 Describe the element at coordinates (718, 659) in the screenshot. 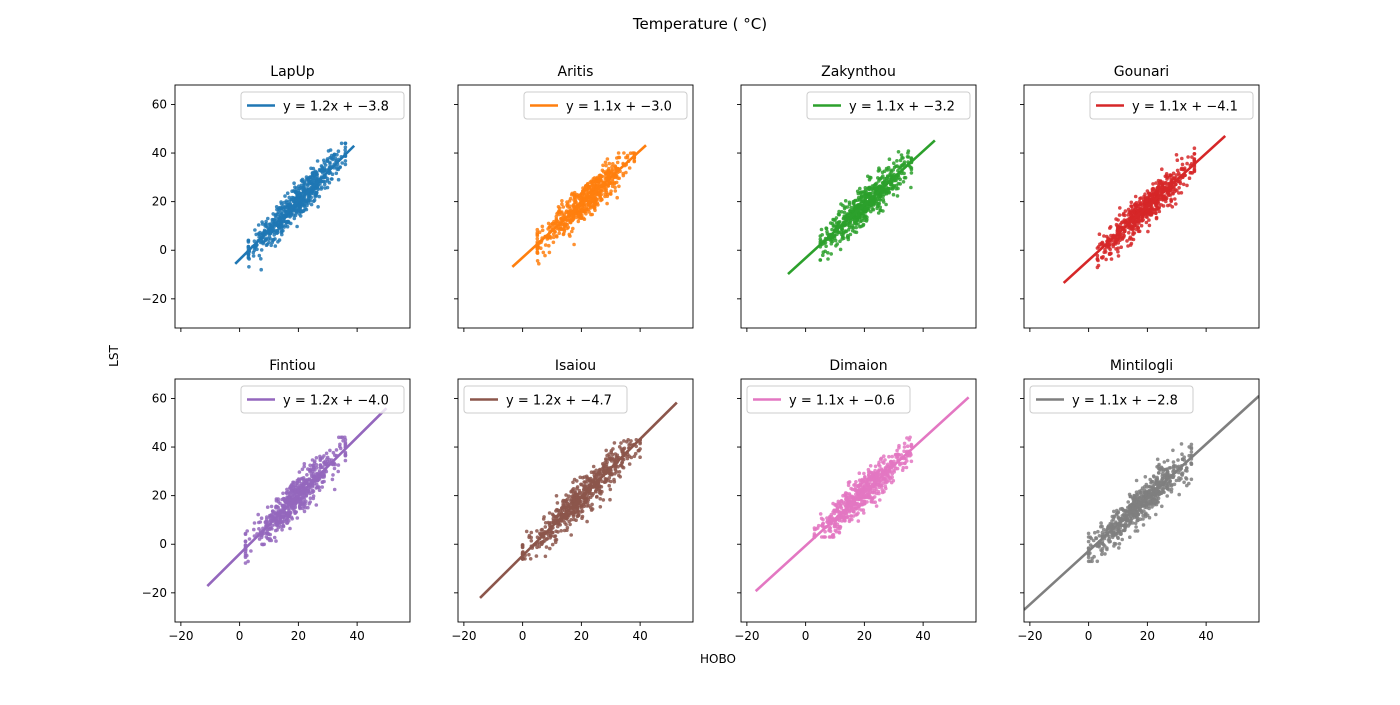

I see `figure-xlabel: HOBO` at that location.